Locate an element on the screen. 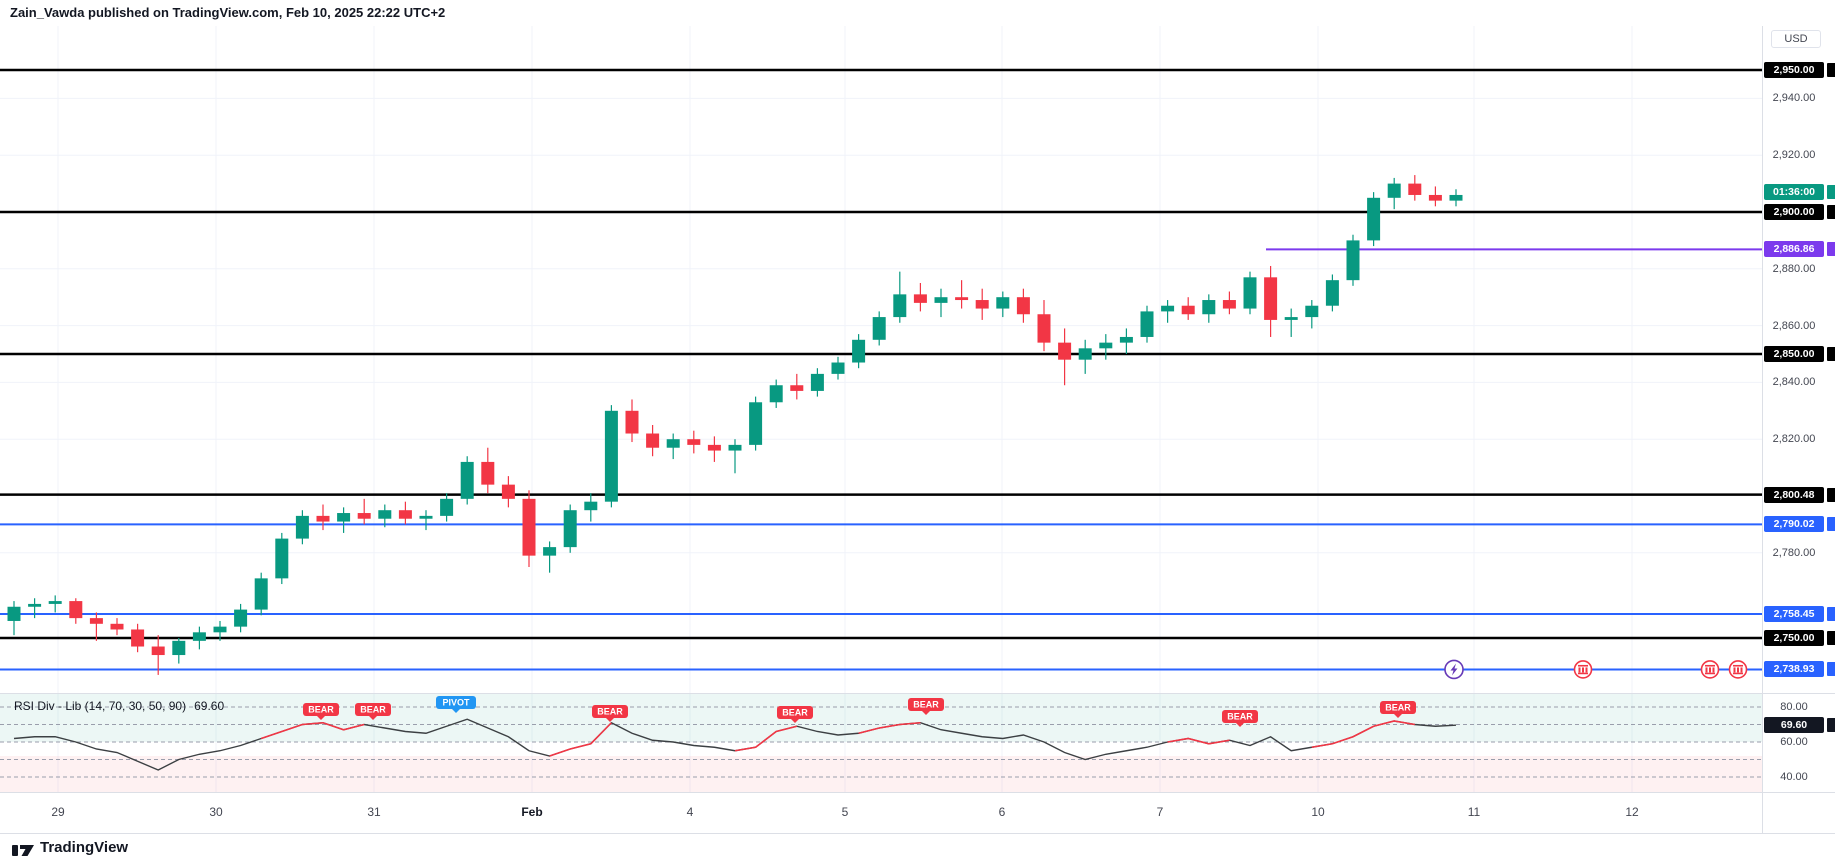 Image resolution: width=1835 pixels, height=861 pixels. price-axis-label: 2,780.00 is located at coordinates (1794, 552).